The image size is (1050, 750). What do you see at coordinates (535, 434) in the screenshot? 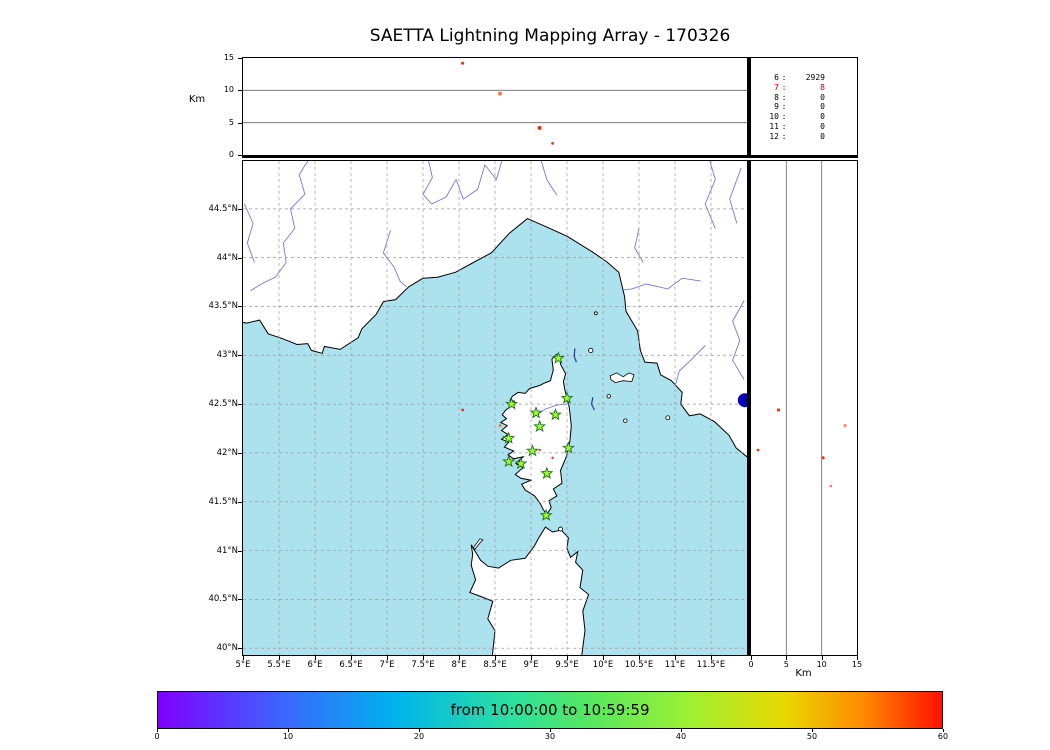
I see `coastline` at bounding box center [535, 434].